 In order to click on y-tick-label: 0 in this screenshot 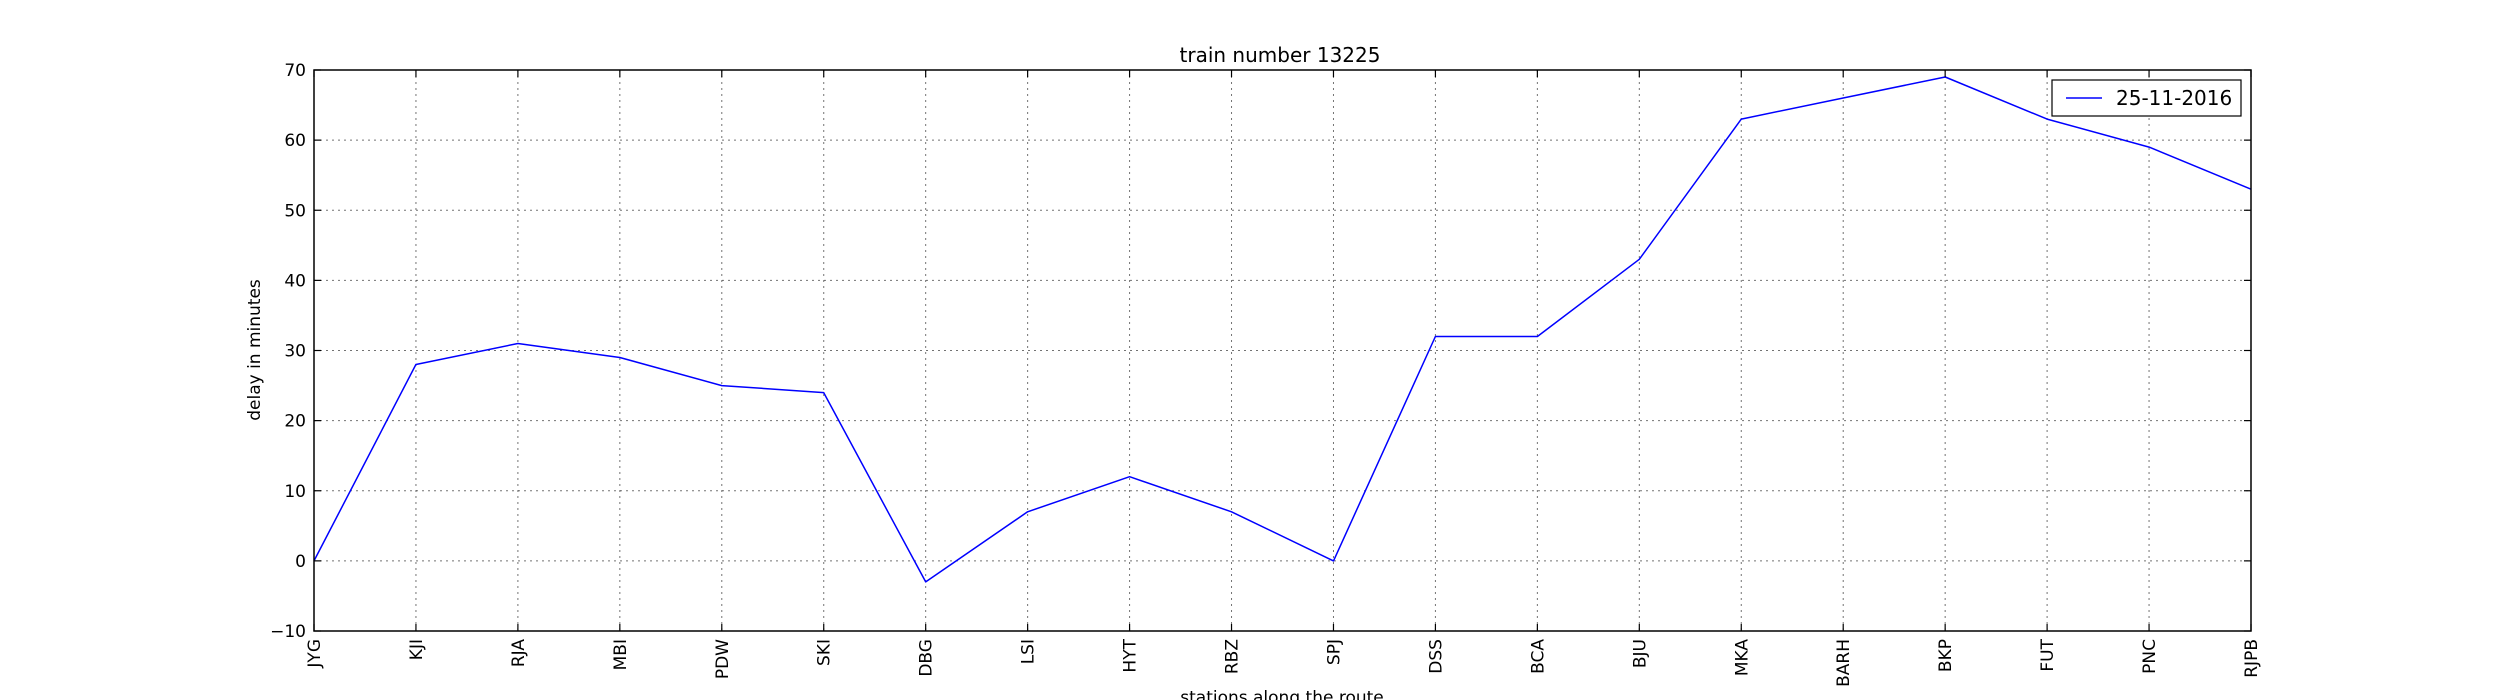, I will do `click(300, 562)`.